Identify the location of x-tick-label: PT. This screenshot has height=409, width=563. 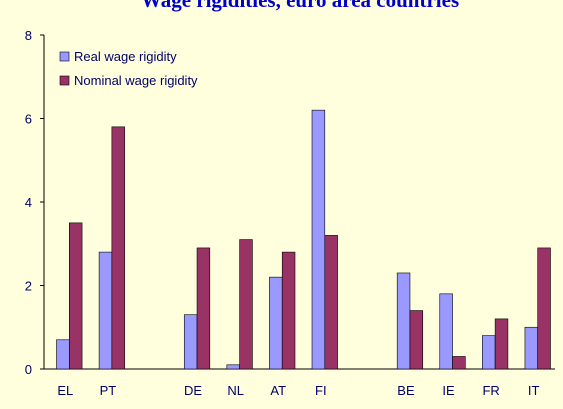
(108, 390).